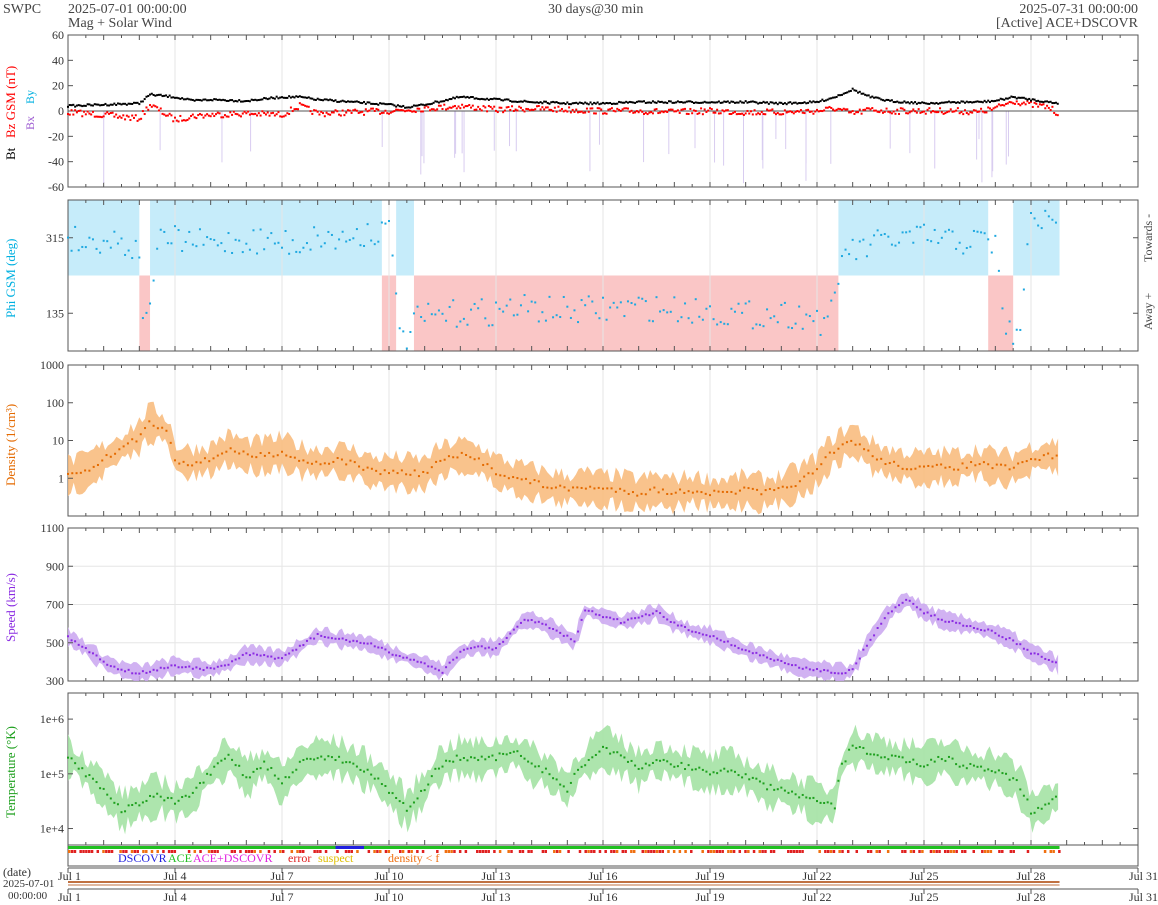 This screenshot has height=905, width=1158. Describe the element at coordinates (923, 897) in the screenshot. I see `date-tick-label: Jul 25` at that location.